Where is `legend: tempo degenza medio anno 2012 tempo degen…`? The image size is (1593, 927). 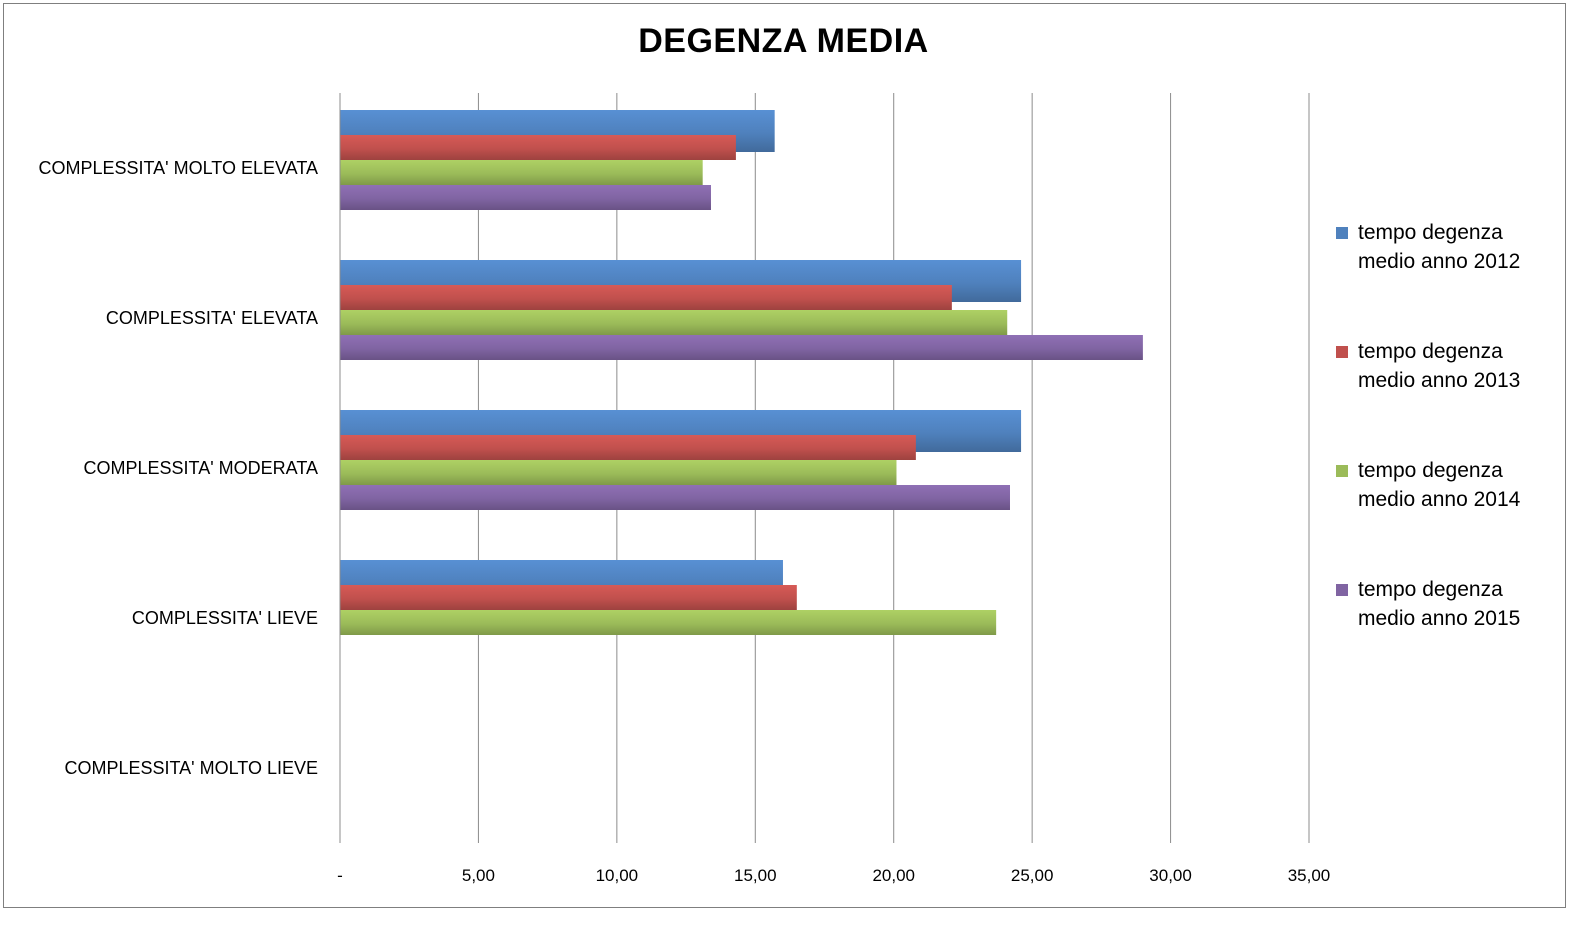 legend: tempo degenza medio anno 2012 tempo degen… is located at coordinates (1446, 456).